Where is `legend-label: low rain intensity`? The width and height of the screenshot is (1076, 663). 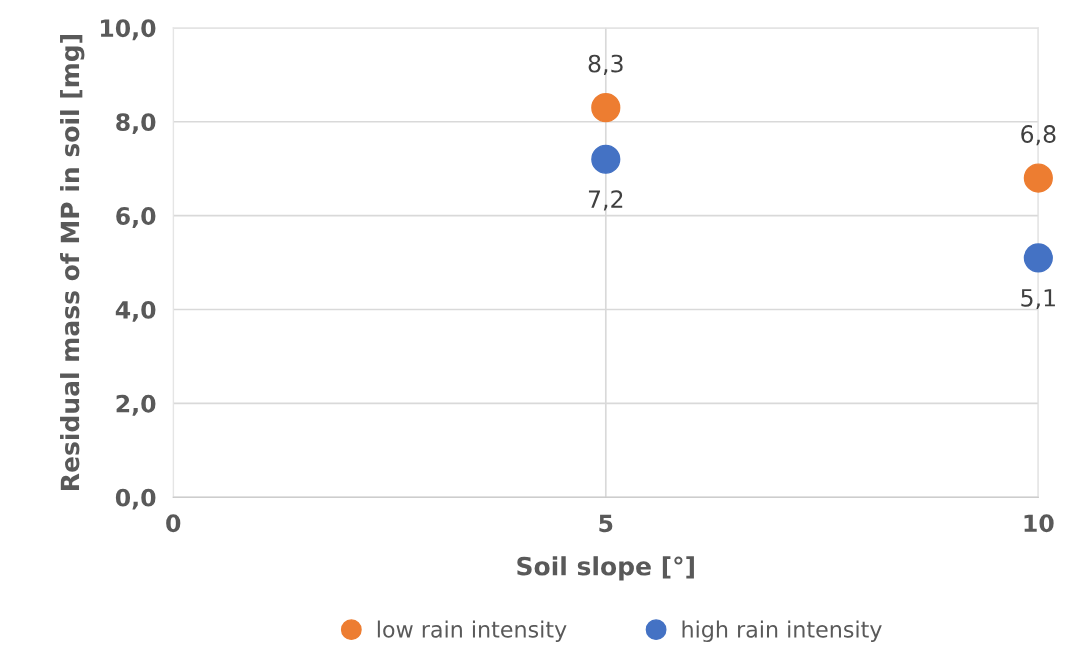
legend-label: low rain intensity is located at coordinates (472, 631).